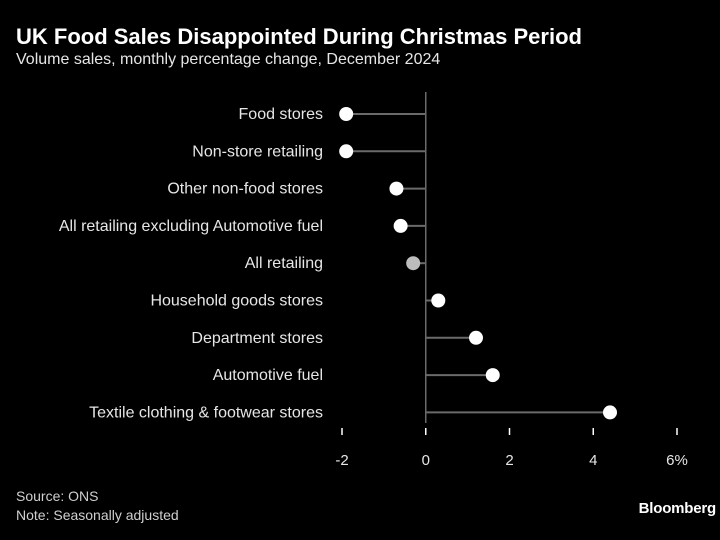  I want to click on x-tick-label: 2, so click(509, 460).